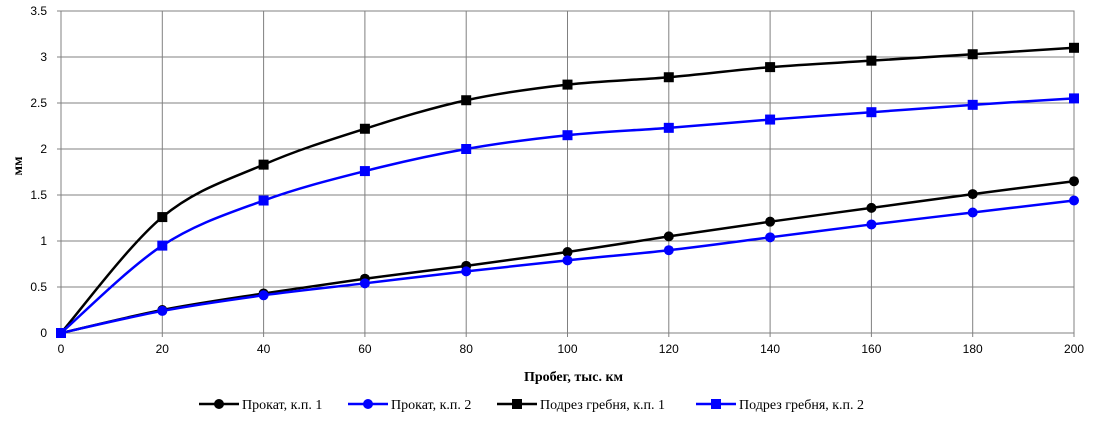 This screenshot has width=1096, height=421. Describe the element at coordinates (282, 405) in the screenshot. I see `legend-label: Прокат, к.п. 1` at that location.